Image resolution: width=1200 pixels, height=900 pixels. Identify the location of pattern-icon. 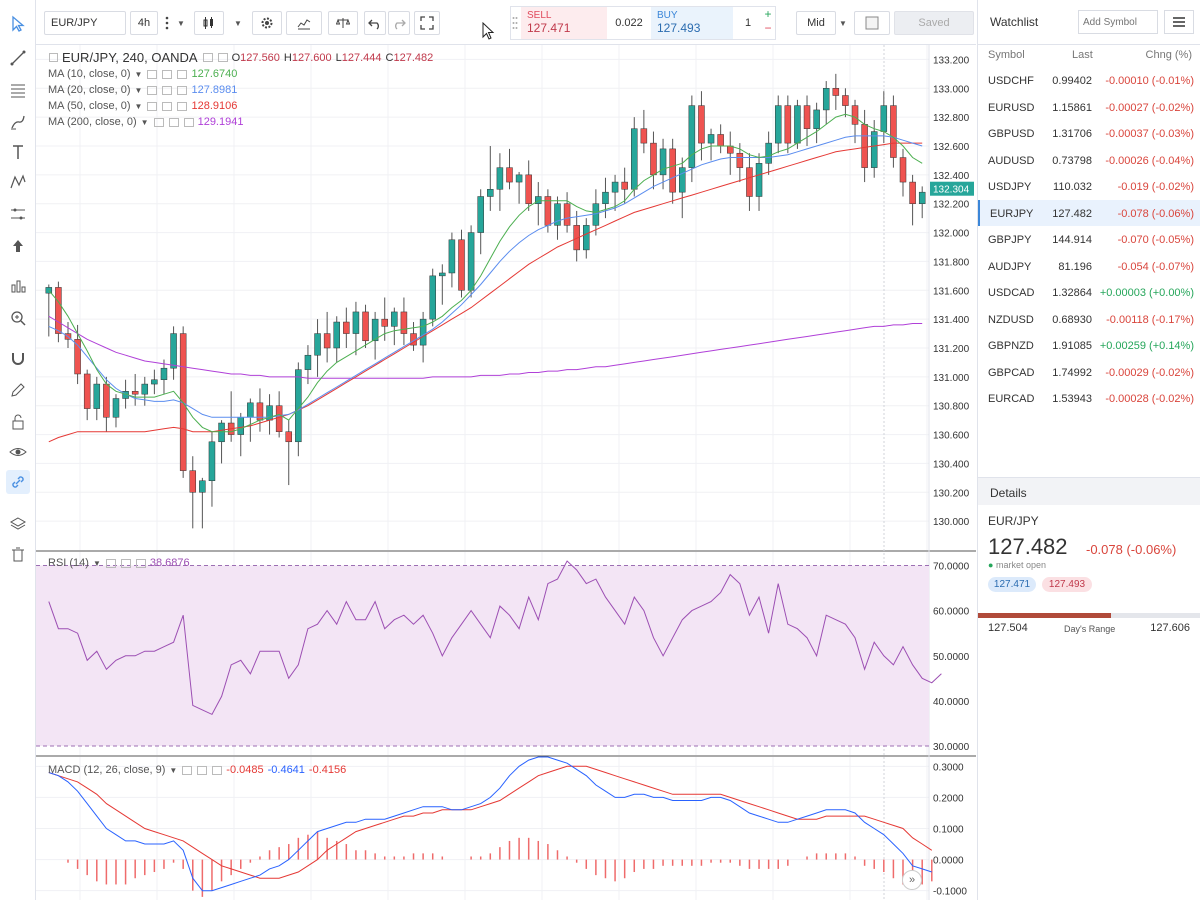
(18, 182).